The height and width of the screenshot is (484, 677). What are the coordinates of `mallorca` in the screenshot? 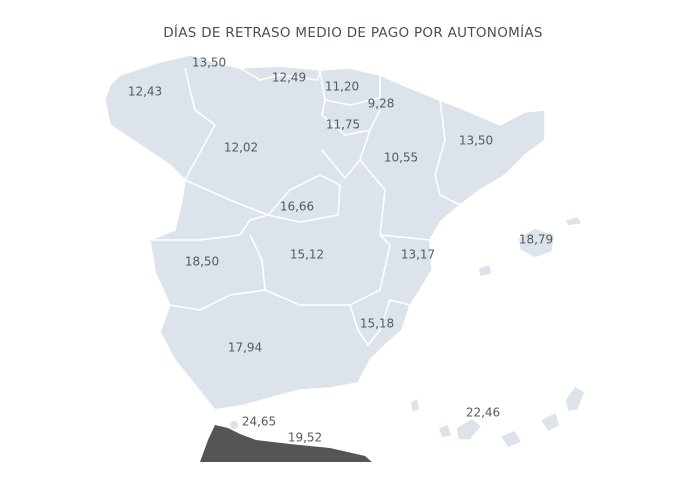 It's located at (536, 243).